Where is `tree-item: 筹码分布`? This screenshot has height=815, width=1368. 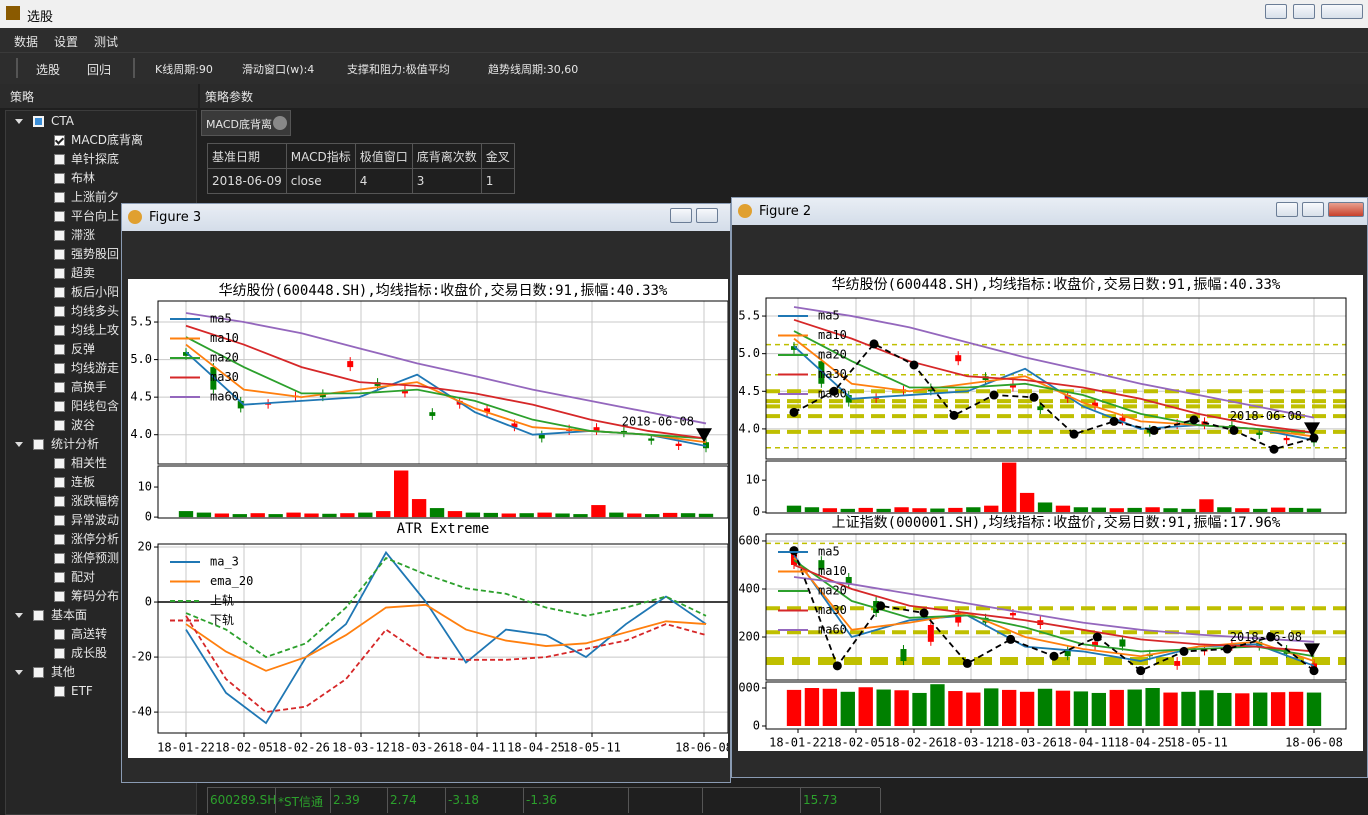
tree-item: 筹码分布 is located at coordinates (95, 596).